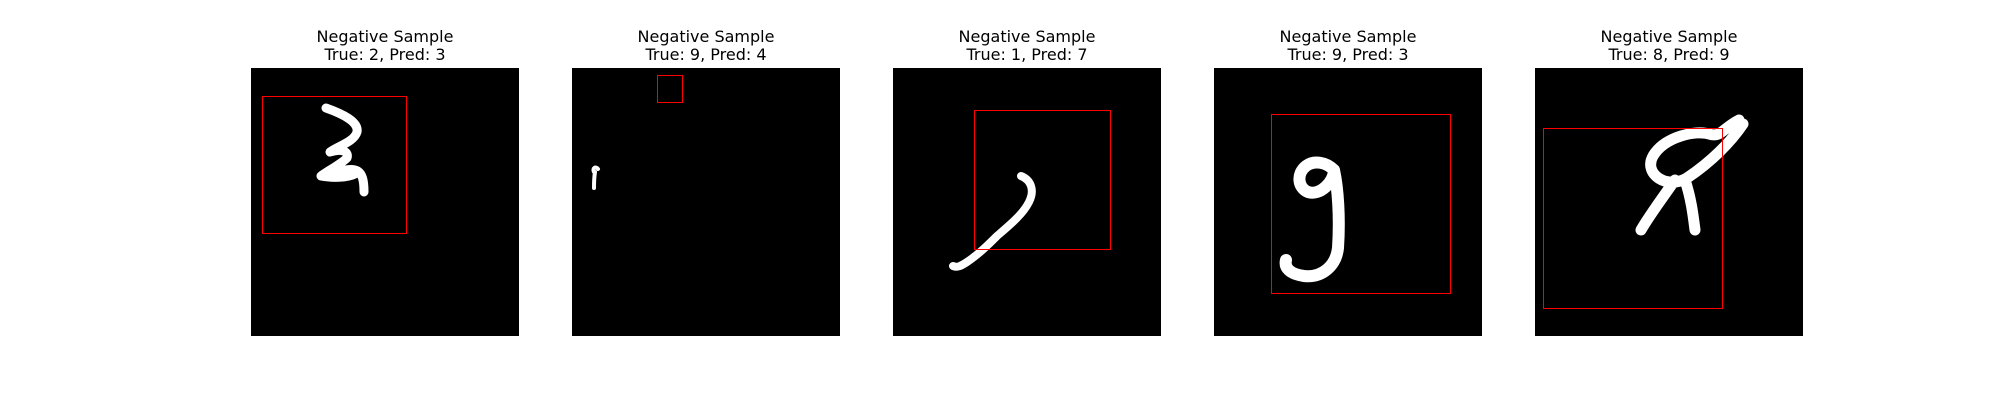 This screenshot has height=400, width=2000. I want to click on panel-title-line2: True: 8, Pred: 9, so click(1669, 54).